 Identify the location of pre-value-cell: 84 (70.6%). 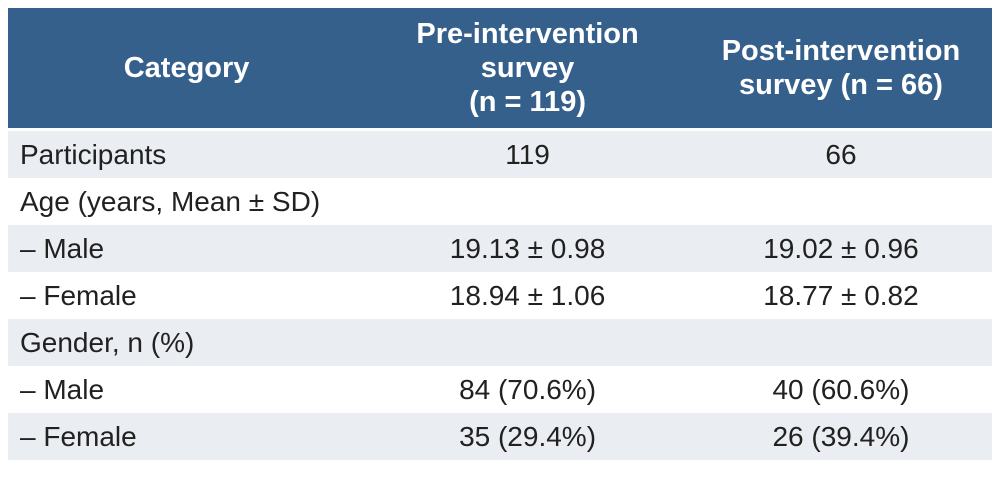
(527, 389).